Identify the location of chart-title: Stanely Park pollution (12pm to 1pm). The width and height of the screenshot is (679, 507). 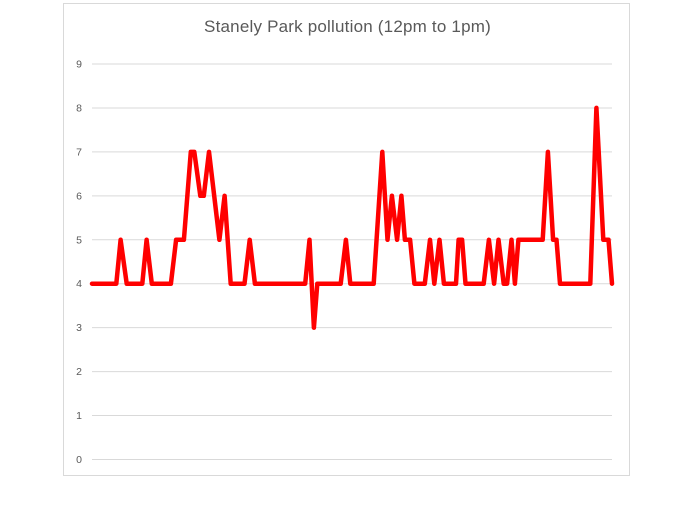
(347, 26).